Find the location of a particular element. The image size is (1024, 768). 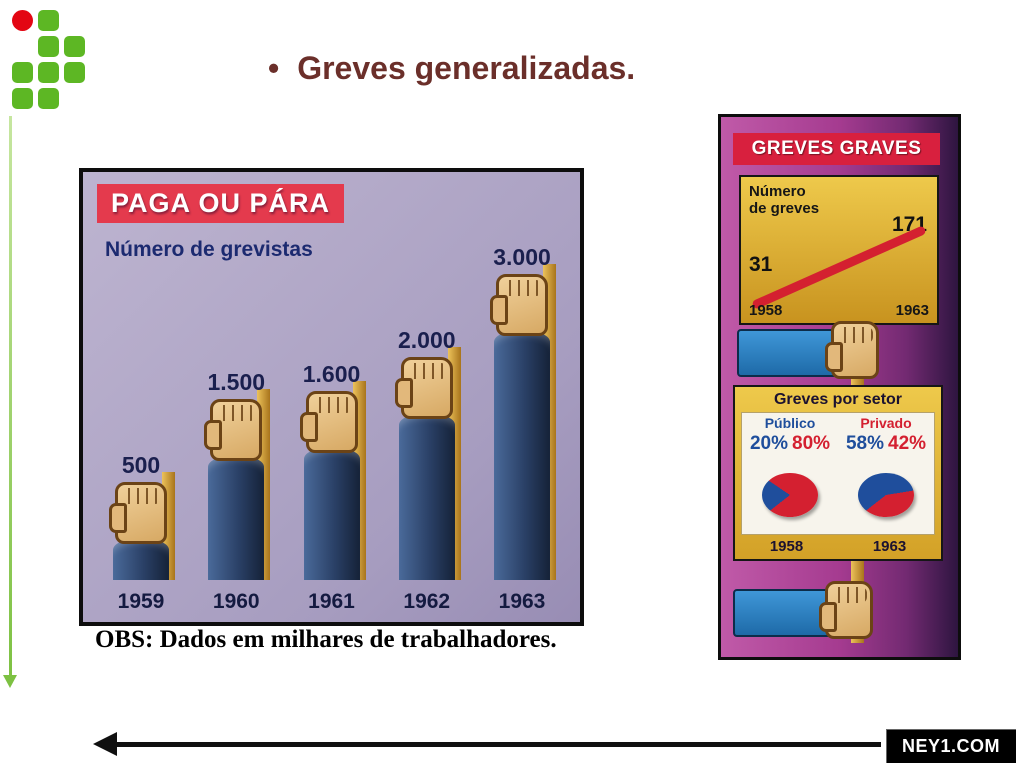

publico-1963: 58% is located at coordinates (864, 443).